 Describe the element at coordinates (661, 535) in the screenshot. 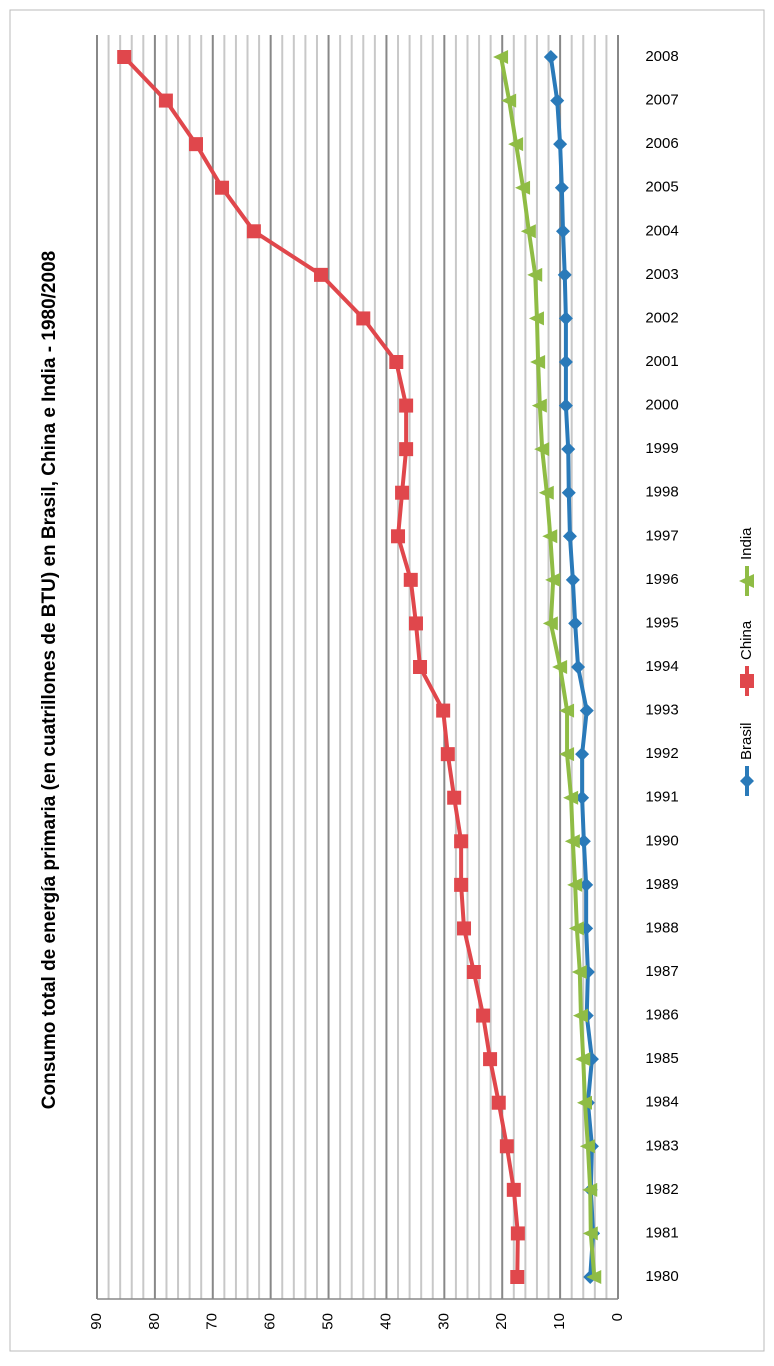

I see `x-tick-label: 1997` at that location.